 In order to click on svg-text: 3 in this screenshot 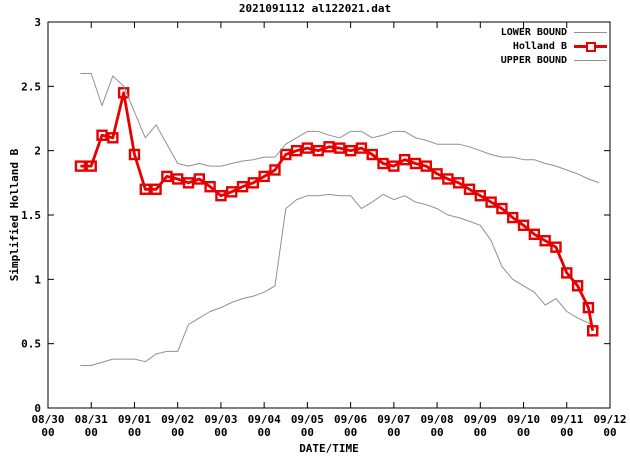, I will do `click(37, 22)`.